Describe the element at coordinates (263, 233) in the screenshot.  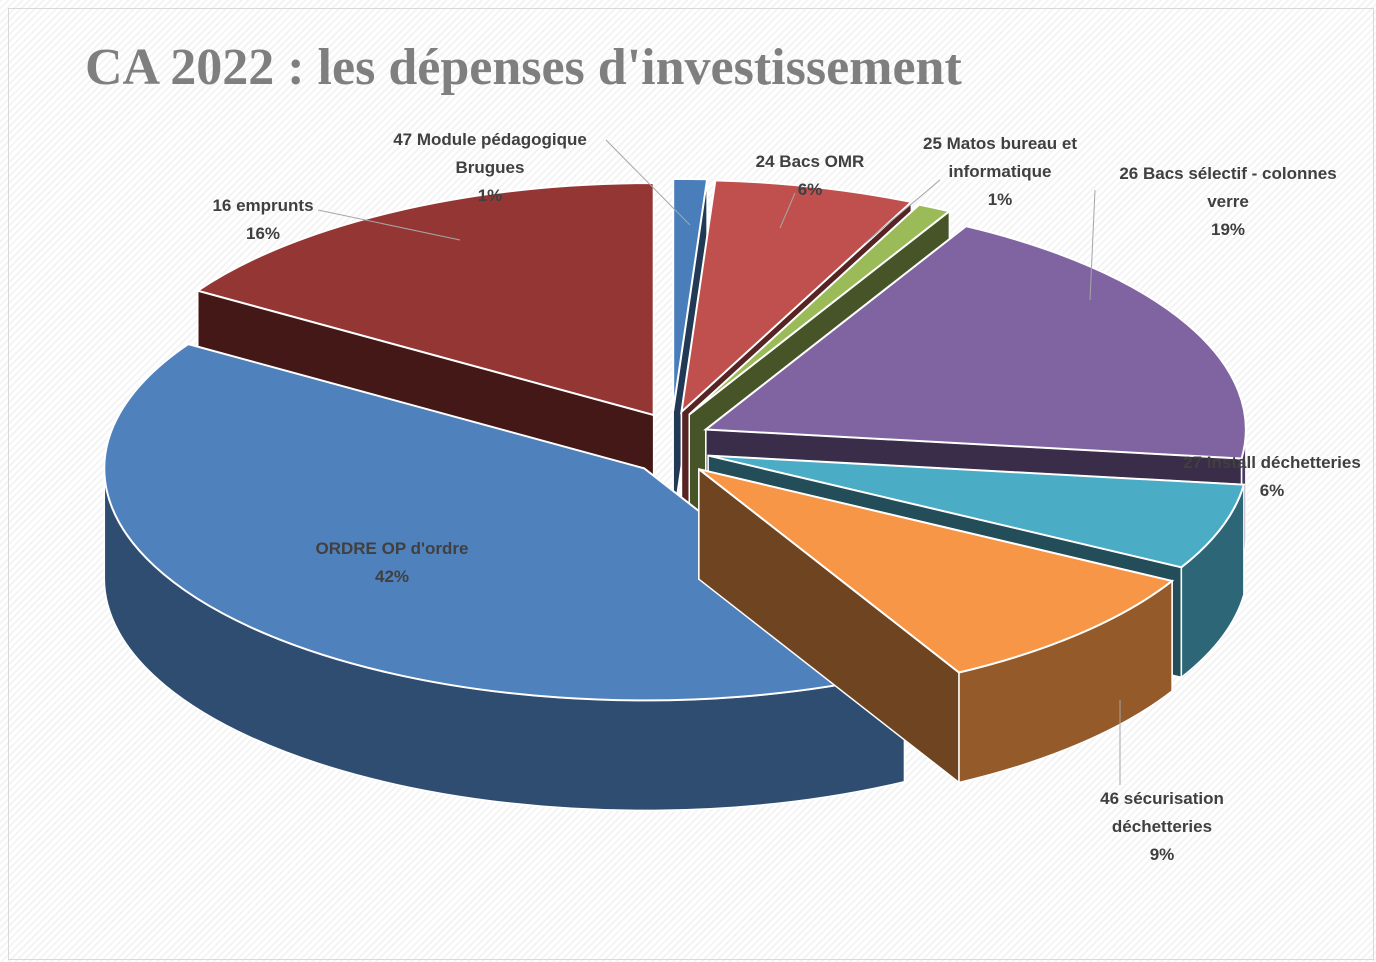
I see `label-value: 16%` at that location.